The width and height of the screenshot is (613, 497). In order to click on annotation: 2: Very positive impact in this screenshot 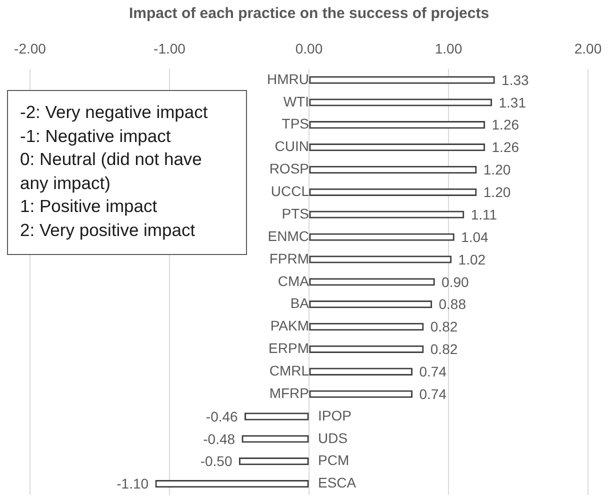, I will do `click(108, 230)`.